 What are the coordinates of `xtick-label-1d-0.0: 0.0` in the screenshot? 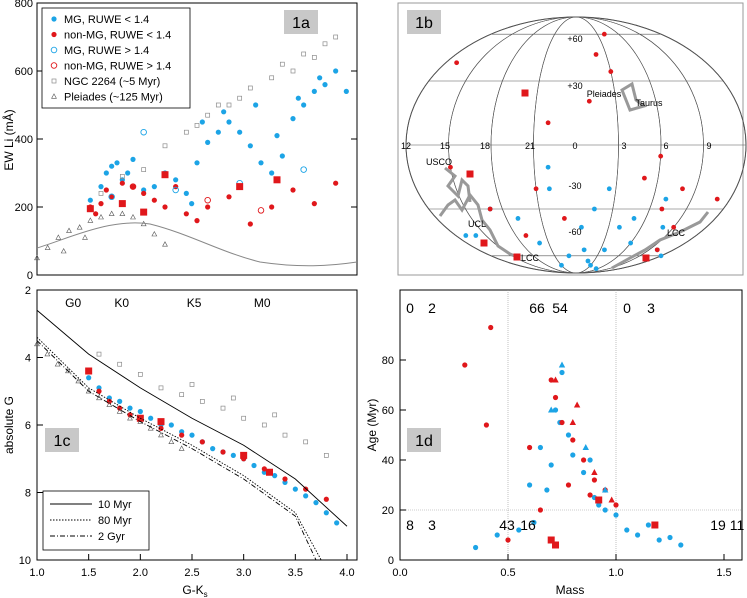 It's located at (399, 573).